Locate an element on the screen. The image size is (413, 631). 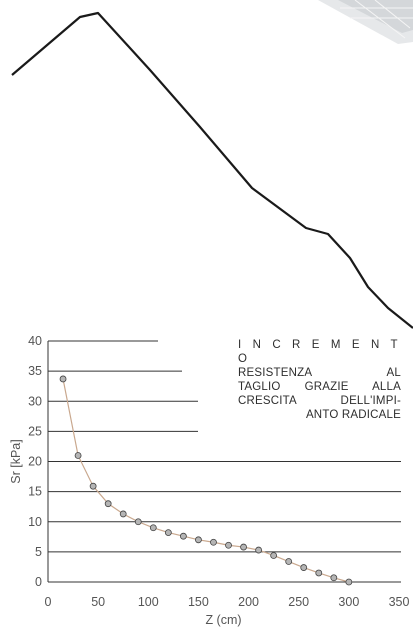
x-tick-label-200: 200 is located at coordinates (248, 602).